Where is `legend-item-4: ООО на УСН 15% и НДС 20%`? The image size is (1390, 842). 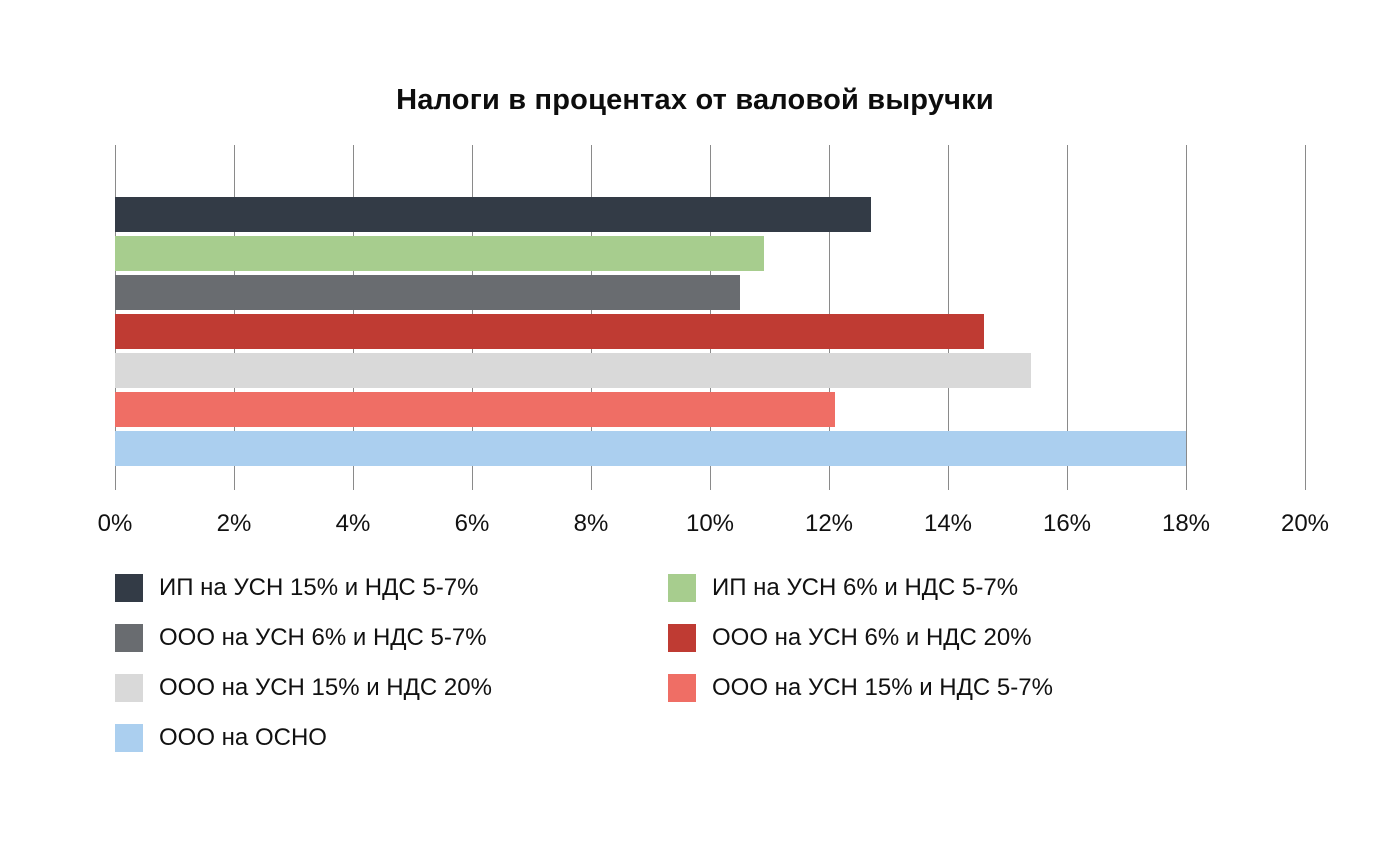 legend-item-4: ООО на УСН 15% и НДС 20% is located at coordinates (391, 688).